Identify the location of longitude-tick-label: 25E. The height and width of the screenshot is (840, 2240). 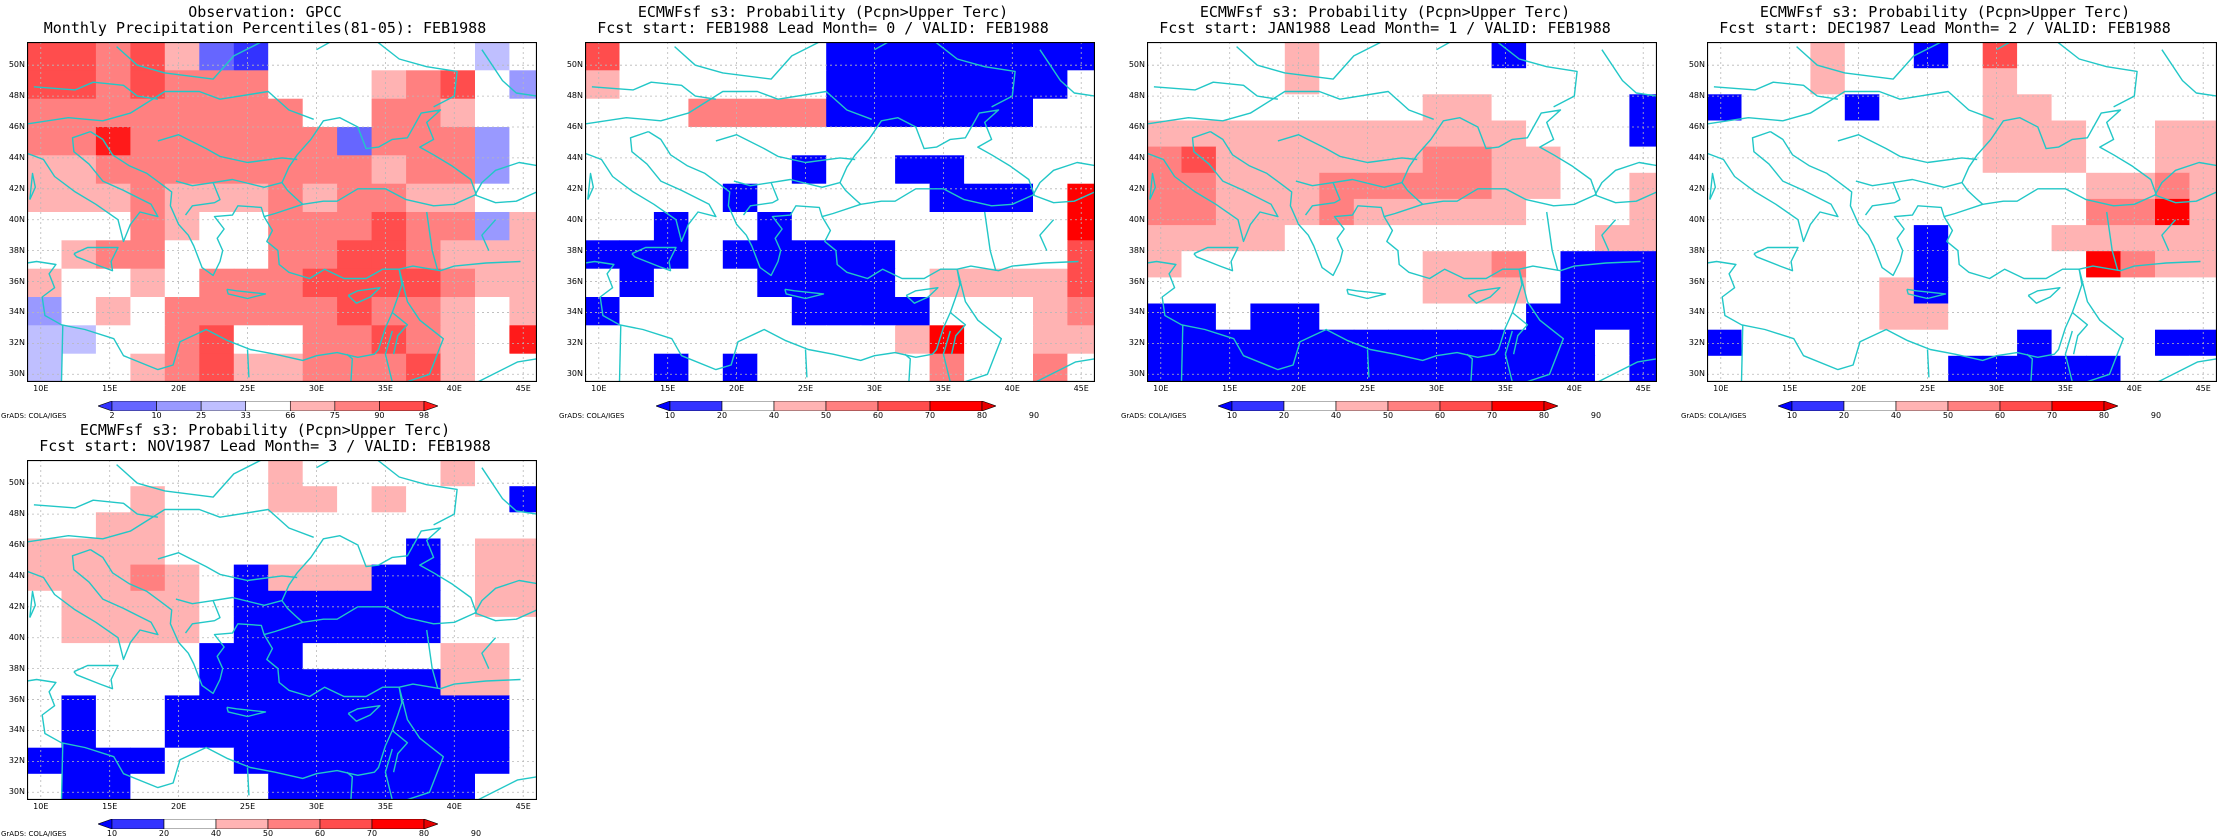
(1367, 388).